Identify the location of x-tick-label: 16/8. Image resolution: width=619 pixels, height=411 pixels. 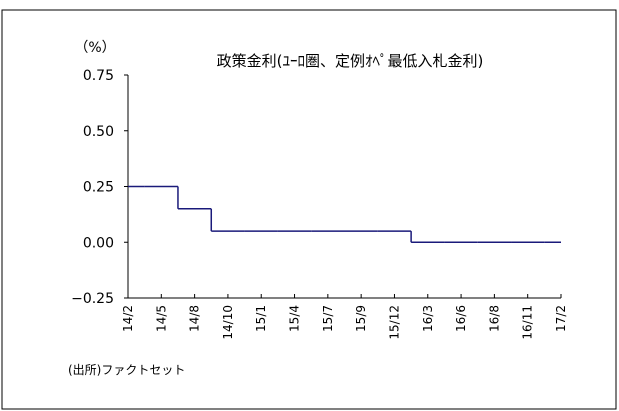
(494, 318).